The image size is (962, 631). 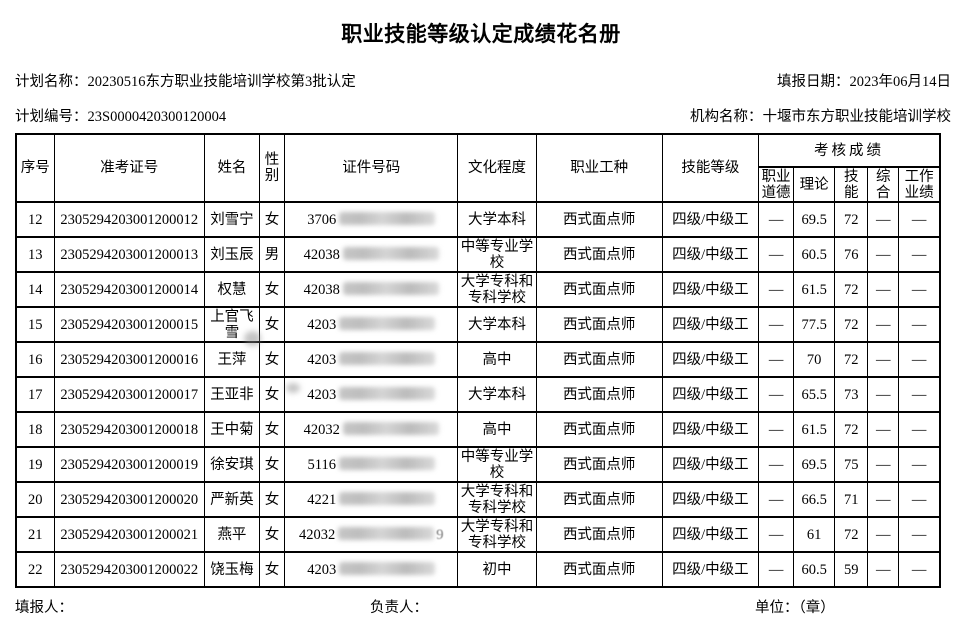 I want to click on id-no-cell: 5116, so click(x=371, y=464).